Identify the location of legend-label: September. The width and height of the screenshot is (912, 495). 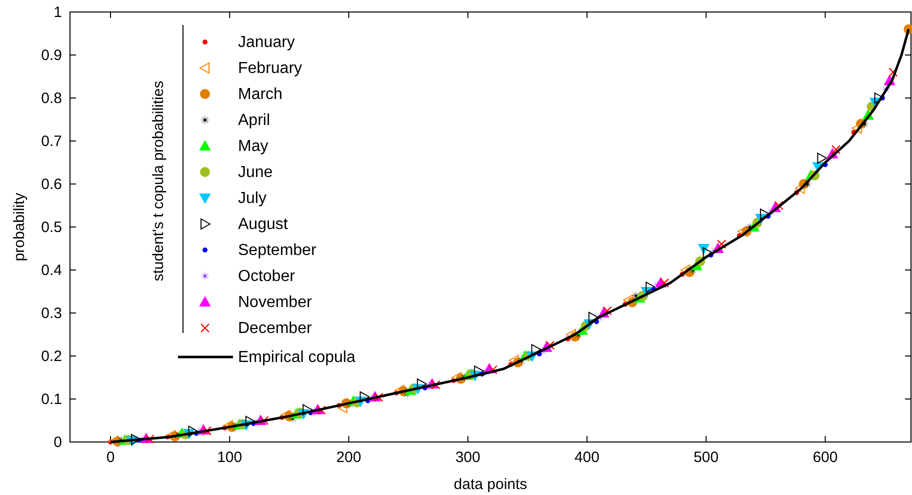
(277, 250).